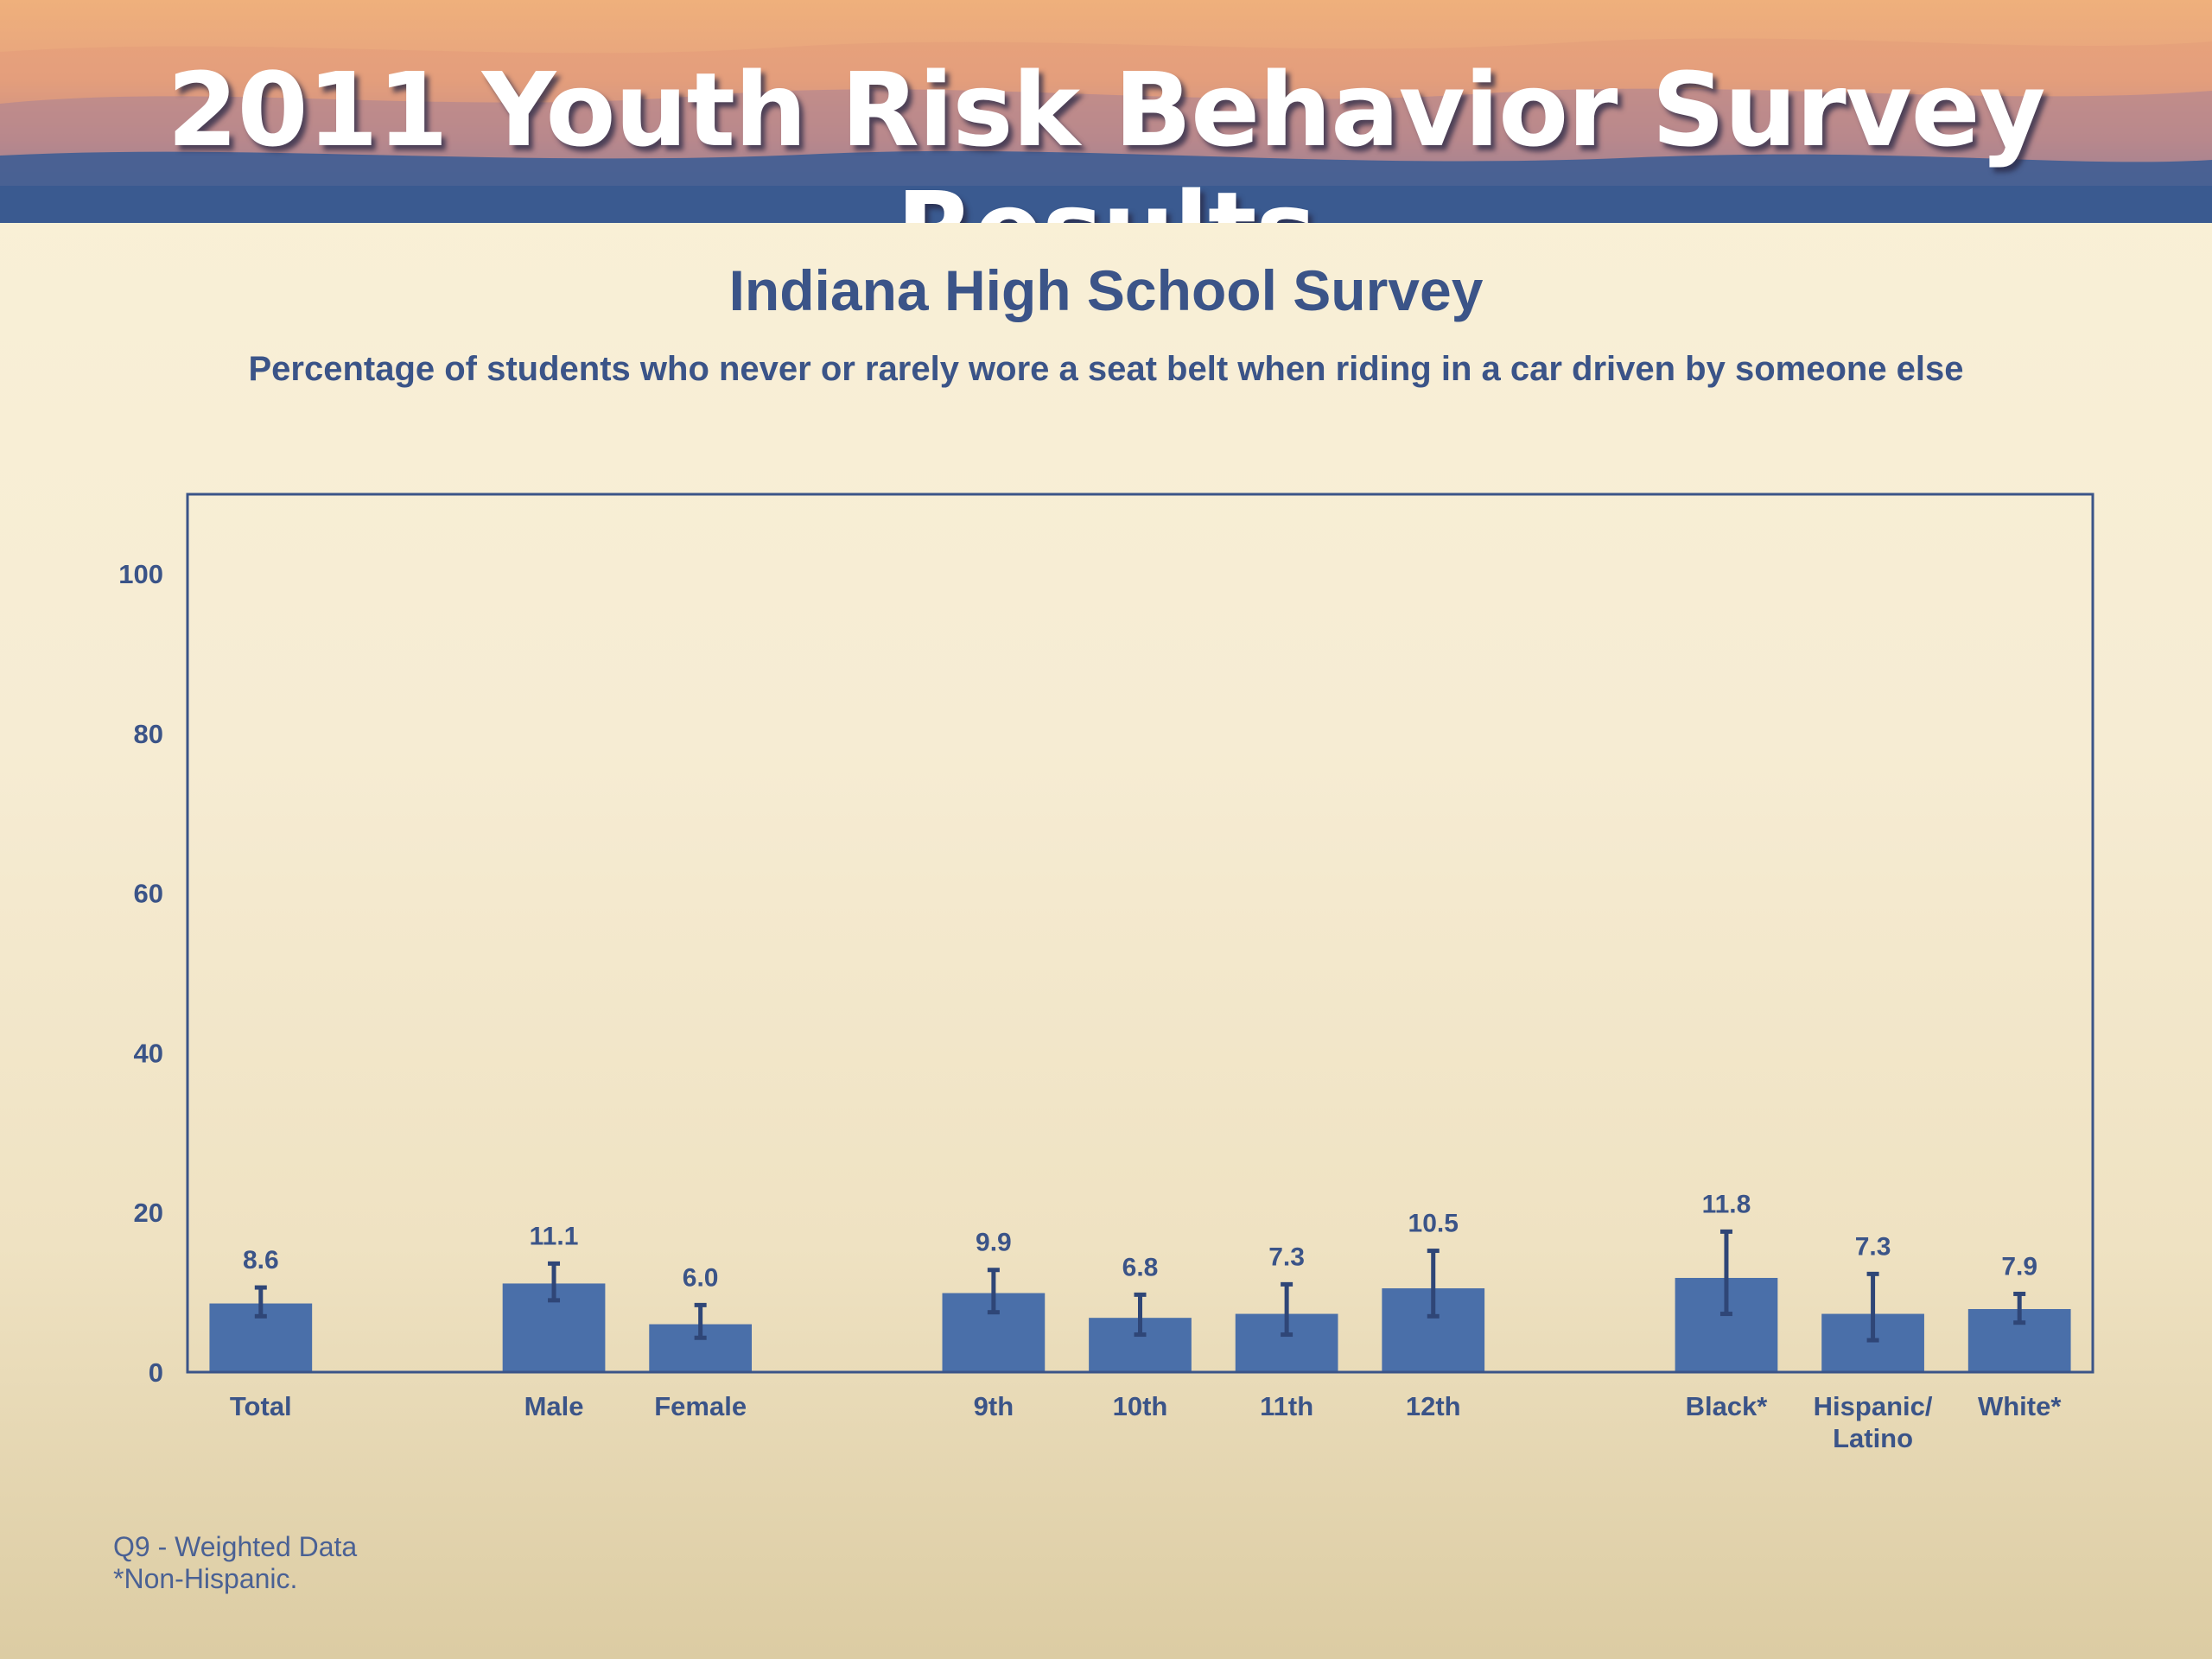 The image size is (2212, 1659). I want to click on data-label: 10.5, so click(1433, 1224).